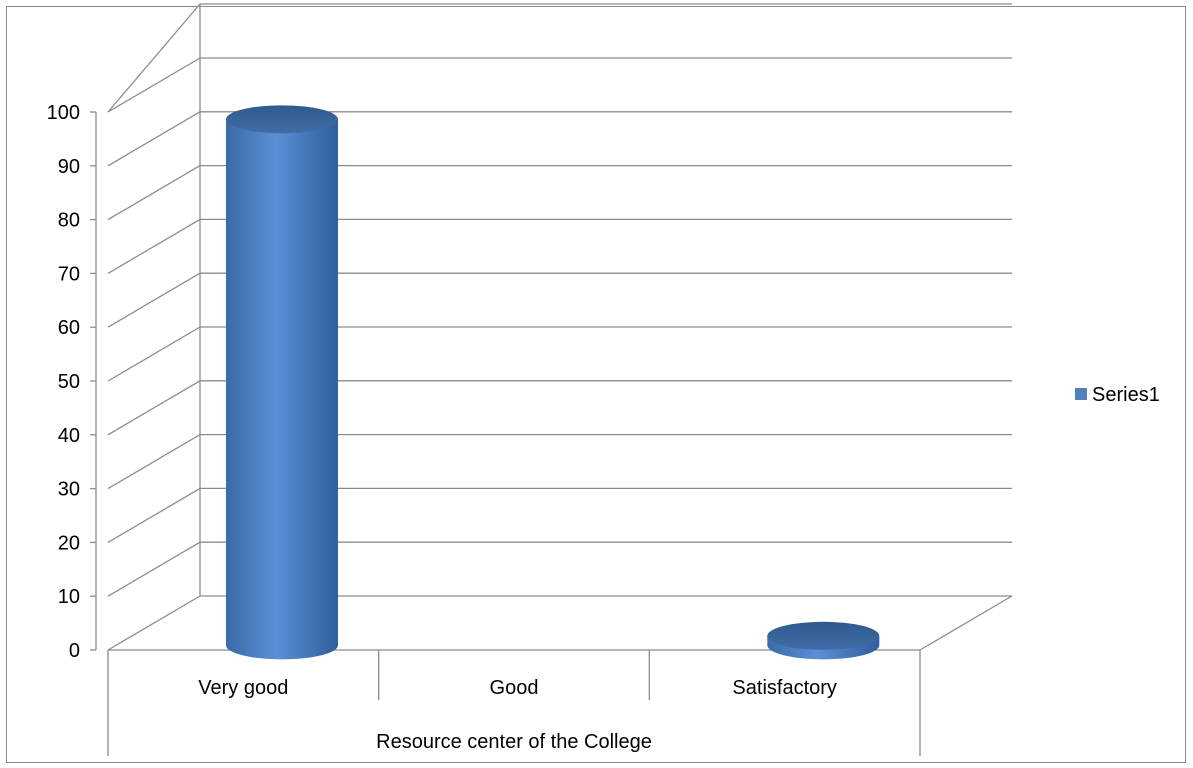 The height and width of the screenshot is (768, 1193). Describe the element at coordinates (69, 543) in the screenshot. I see `y-tick-label: 20` at that location.